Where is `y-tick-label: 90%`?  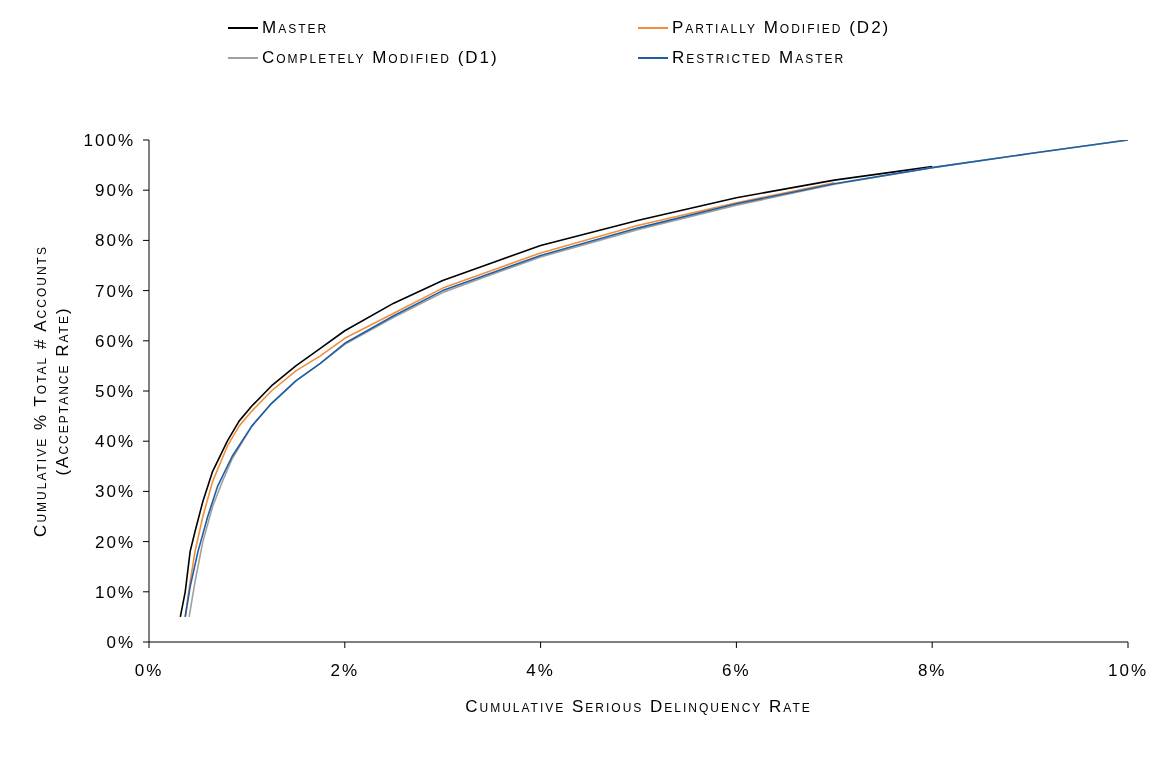 y-tick-label: 90% is located at coordinates (114, 191).